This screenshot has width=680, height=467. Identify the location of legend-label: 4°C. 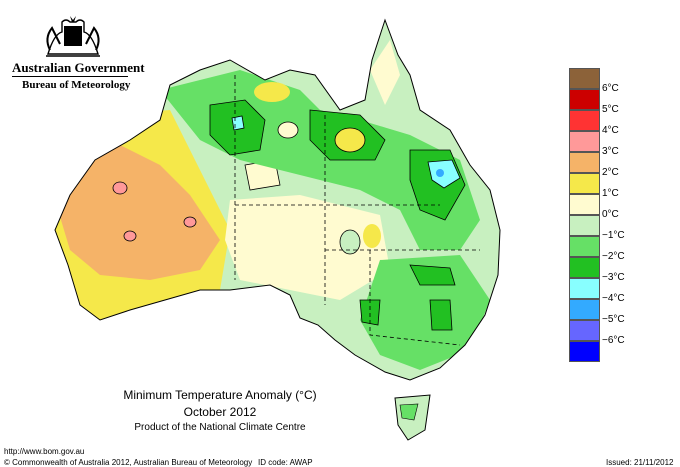
(610, 130).